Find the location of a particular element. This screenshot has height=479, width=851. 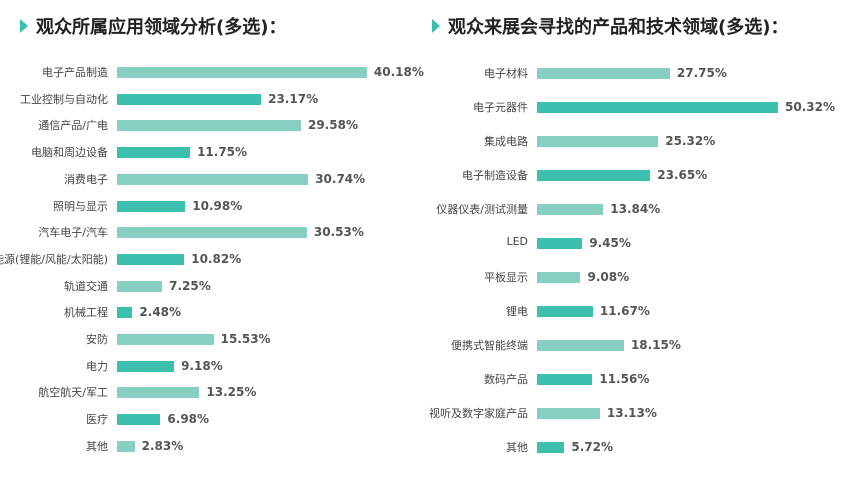

bar-row: 工业控制与自动化 23.17% is located at coordinates (159, 99).